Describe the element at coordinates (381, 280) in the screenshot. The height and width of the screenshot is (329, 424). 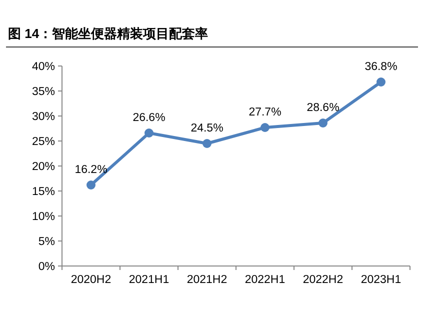
I see `x-tick-label: 2023H1` at that location.